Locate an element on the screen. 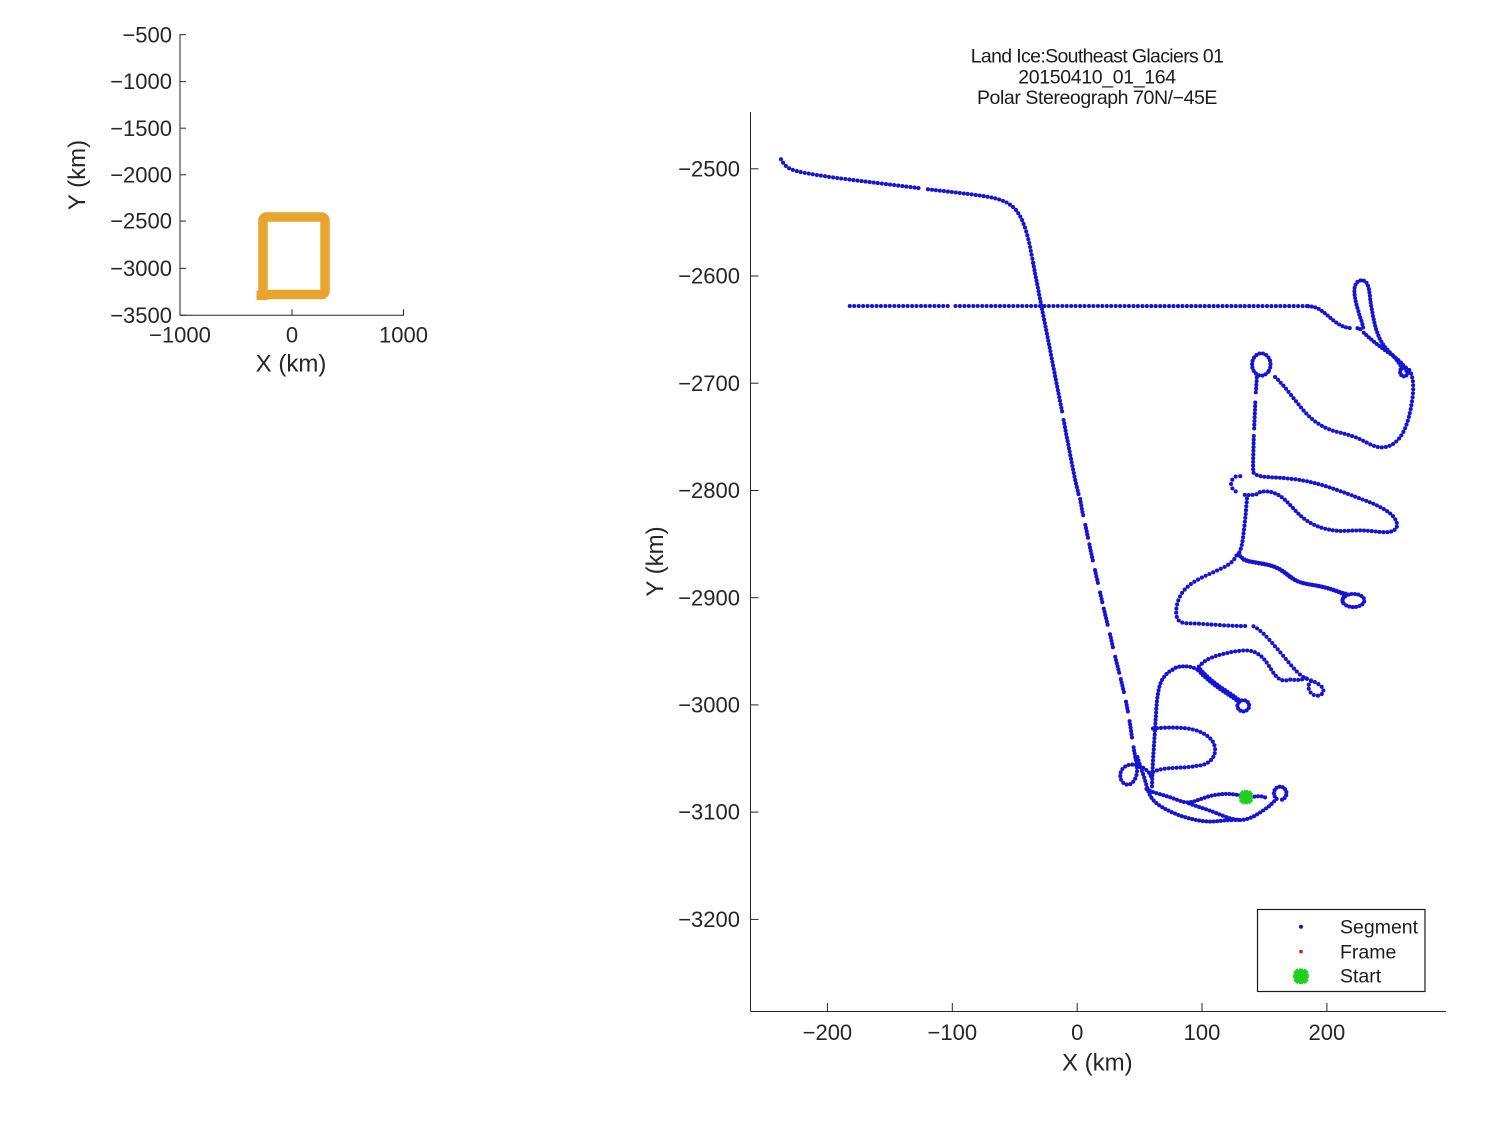 The width and height of the screenshot is (1500, 1125). svg-text: 20150410_01_164 is located at coordinates (1097, 78).